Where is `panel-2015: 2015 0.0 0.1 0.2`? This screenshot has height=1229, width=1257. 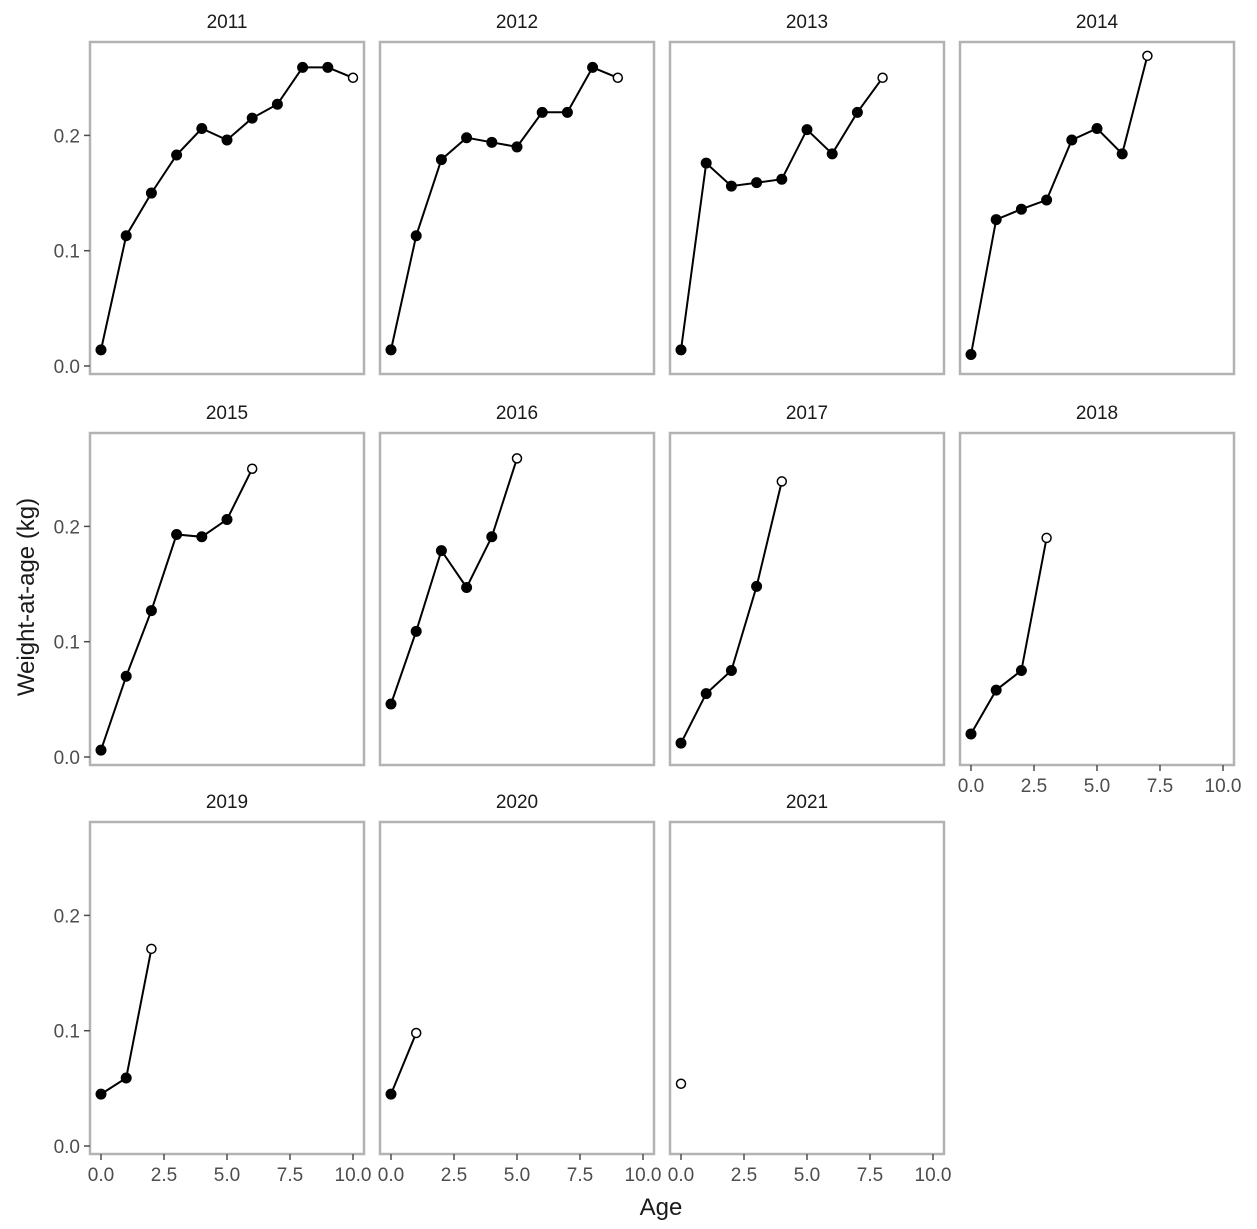
panel-2015: 2015 0.0 0.1 0.2 is located at coordinates (210, 586).